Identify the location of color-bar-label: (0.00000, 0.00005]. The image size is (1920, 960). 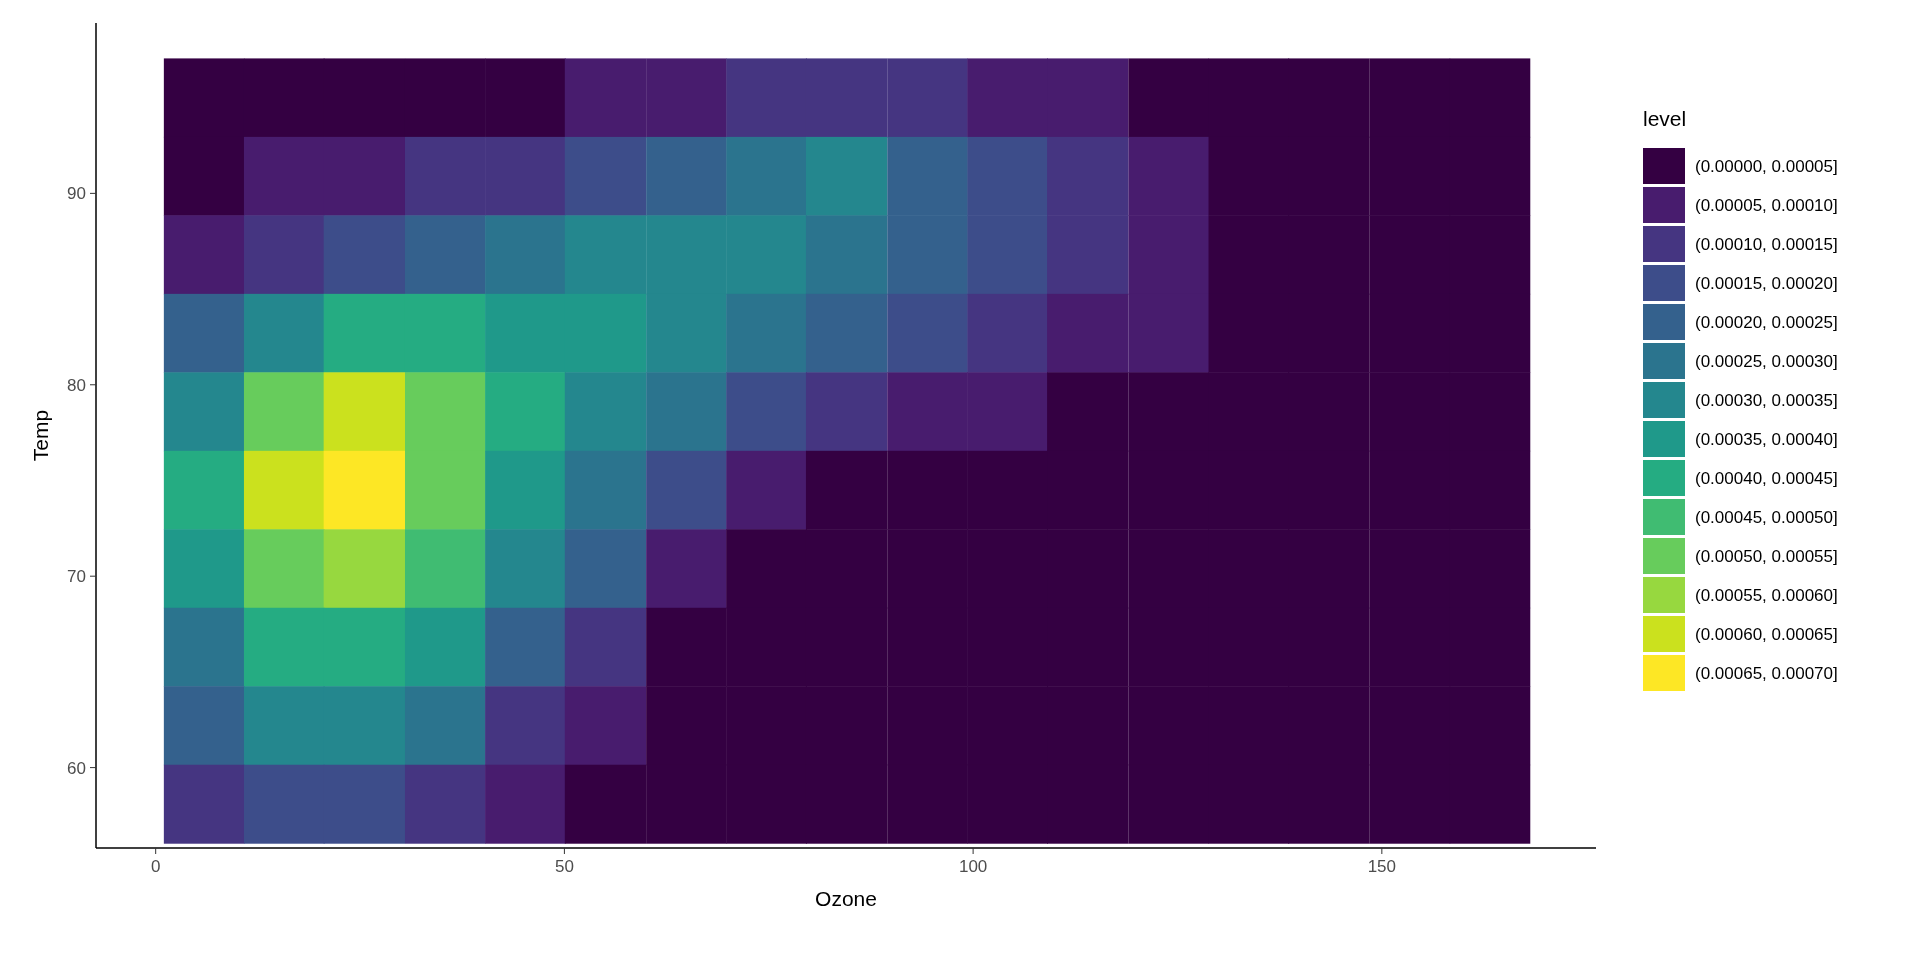
(1766, 166).